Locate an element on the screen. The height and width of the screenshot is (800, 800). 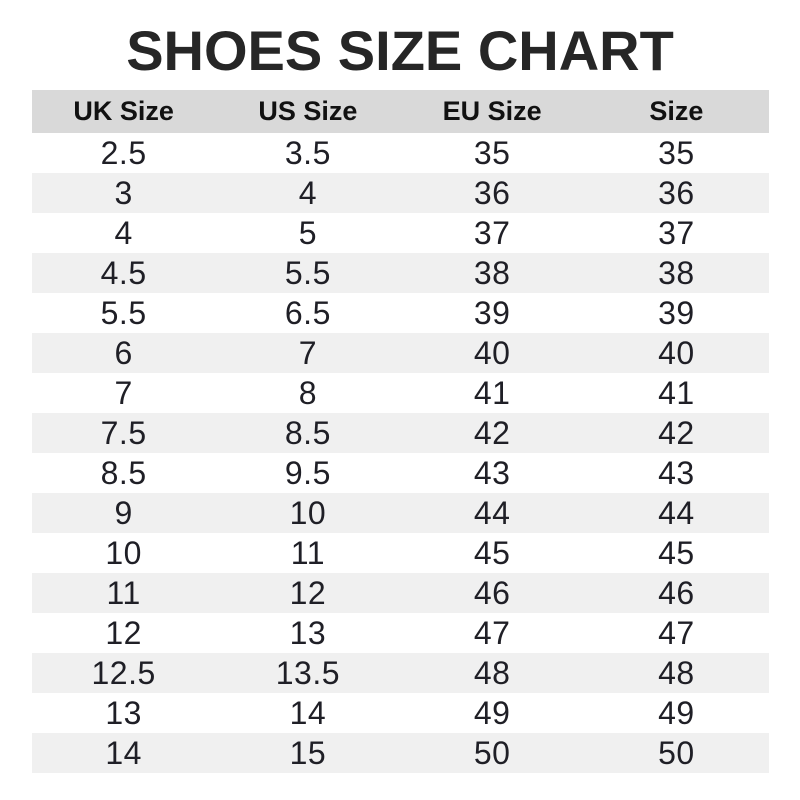
table-row: 9 10 44 44 is located at coordinates (400, 513).